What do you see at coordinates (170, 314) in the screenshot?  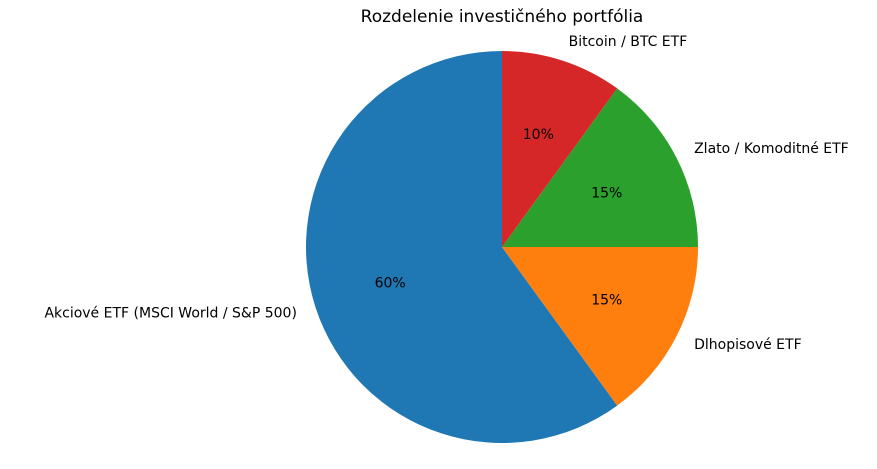 I see `slice-label: Akciové ETF (MSCI World / S&P 500)` at bounding box center [170, 314].